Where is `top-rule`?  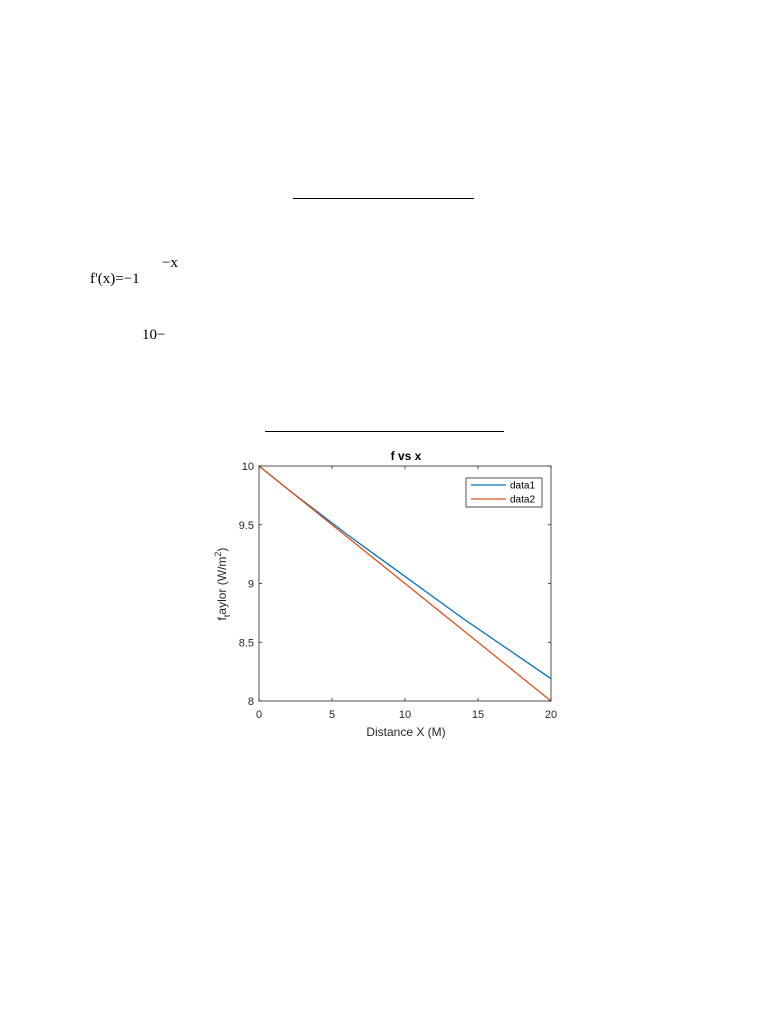 top-rule is located at coordinates (383, 198).